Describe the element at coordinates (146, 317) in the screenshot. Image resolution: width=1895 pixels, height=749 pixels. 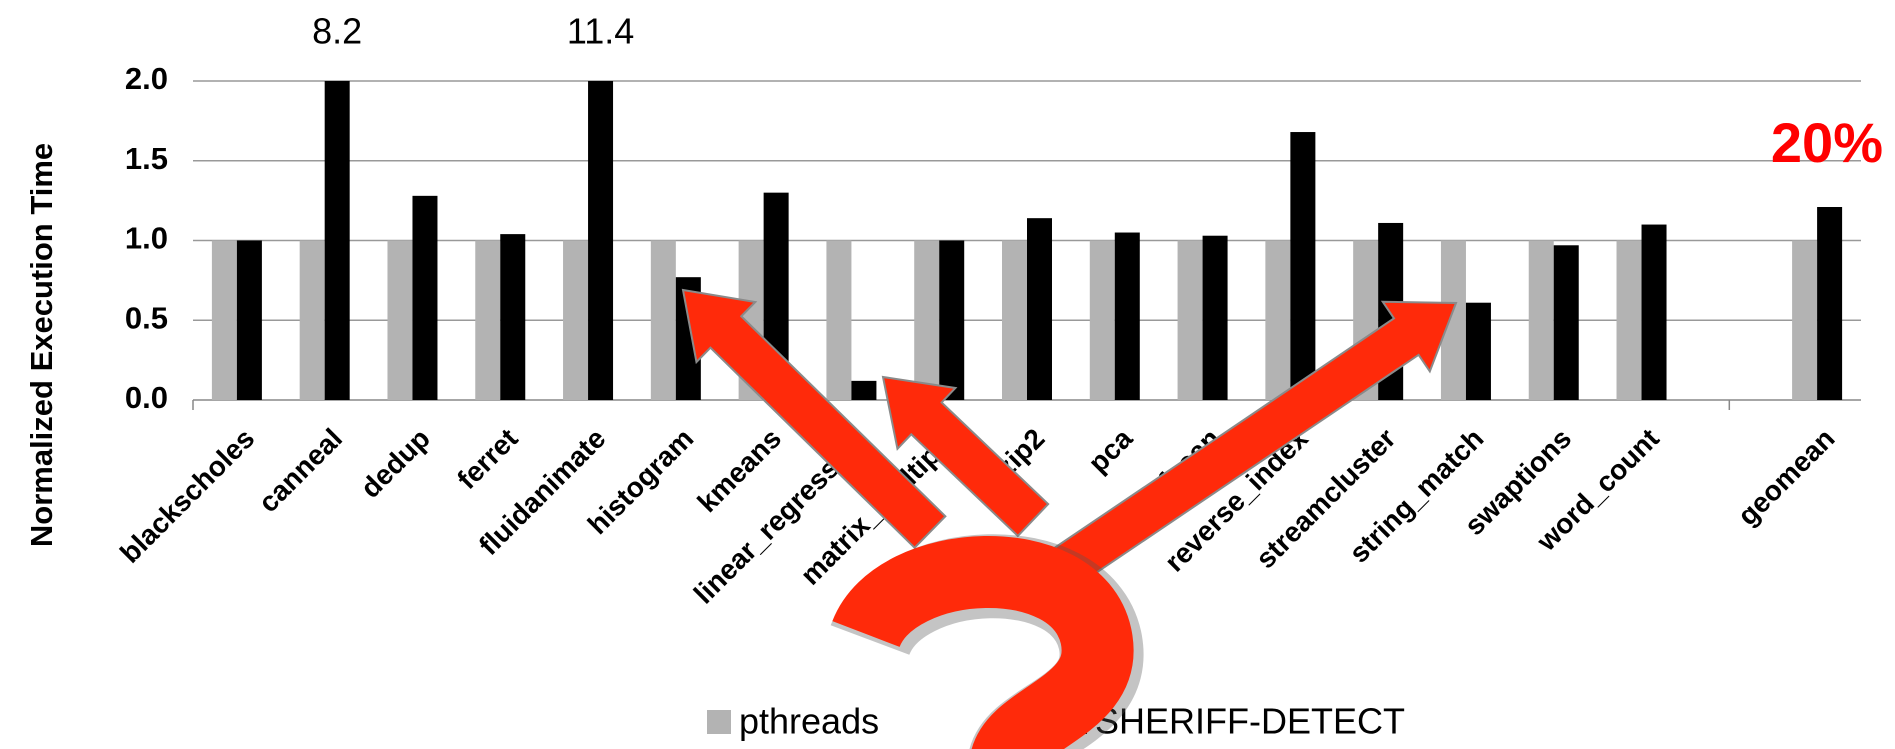
I see `y-tick-label: 0.5` at that location.